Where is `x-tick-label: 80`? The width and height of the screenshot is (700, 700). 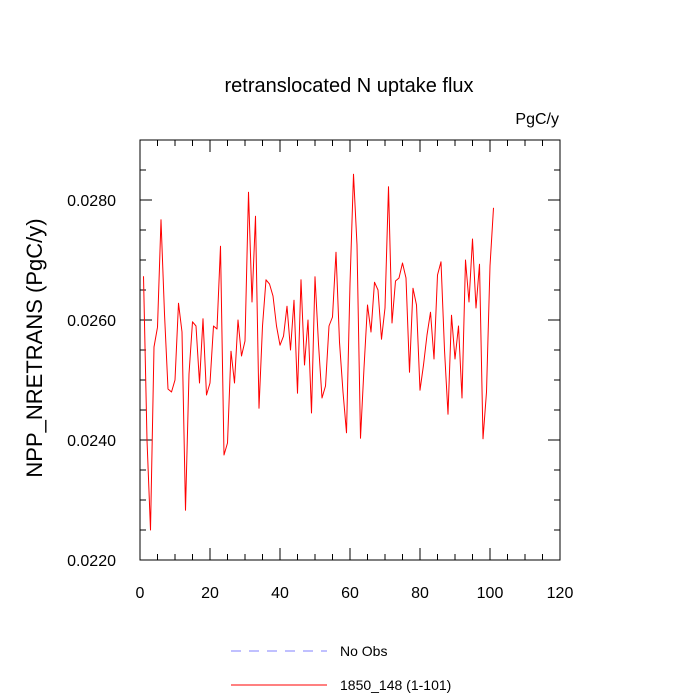
x-tick-label: 80 is located at coordinates (420, 593).